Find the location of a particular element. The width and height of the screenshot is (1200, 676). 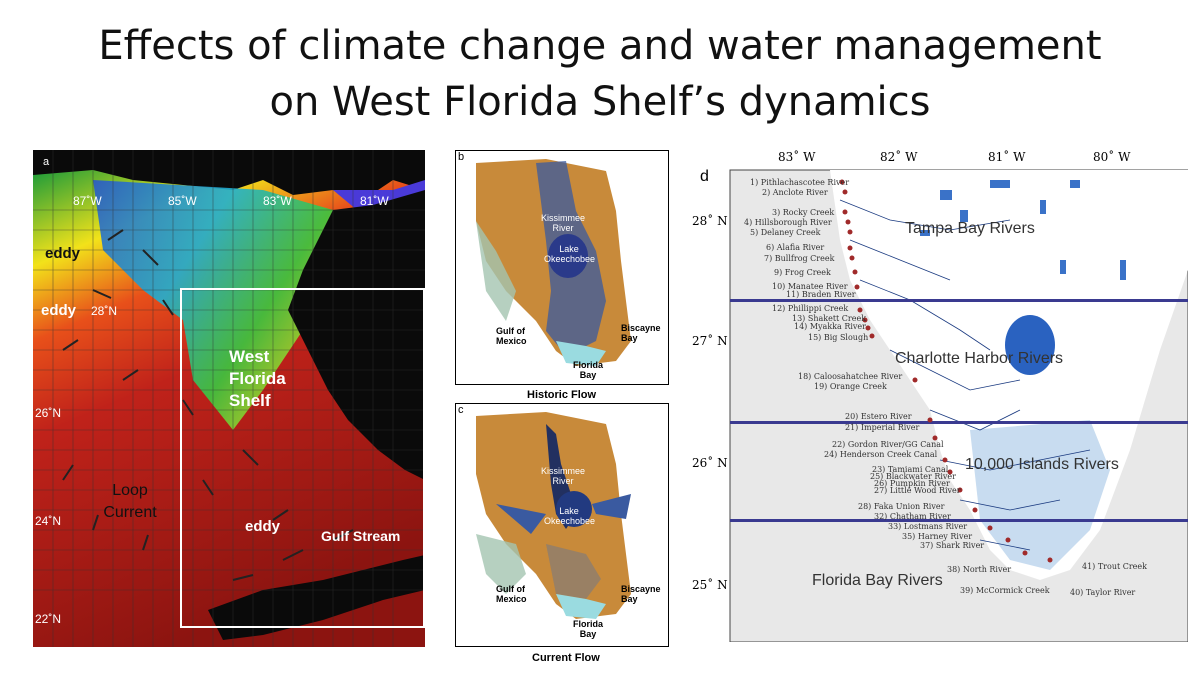

river-label: 35) Harney River is located at coordinates (937, 536).